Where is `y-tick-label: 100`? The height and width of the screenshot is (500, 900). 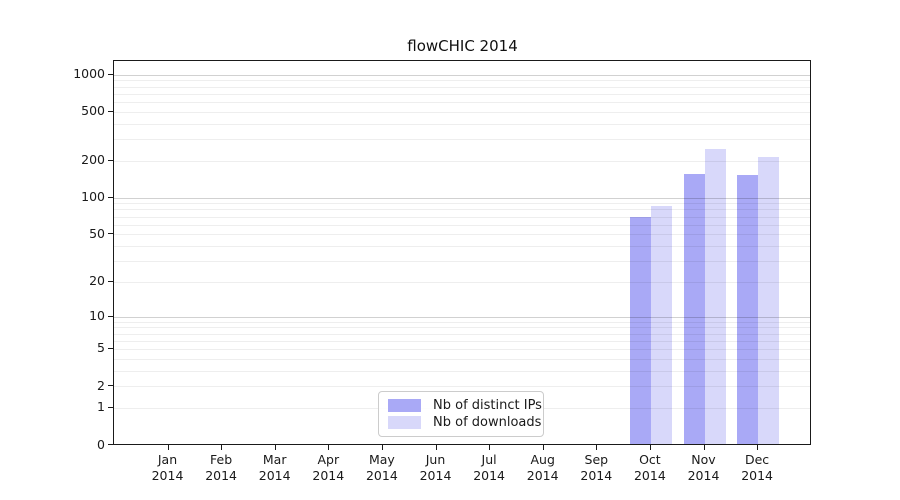
y-tick-label: 100 is located at coordinates (93, 197).